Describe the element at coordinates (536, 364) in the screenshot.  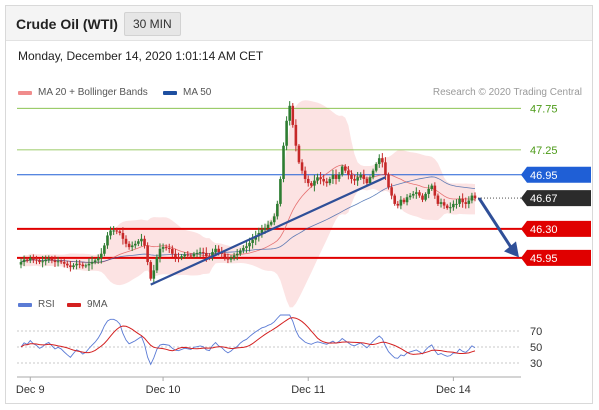
I see `rsi-level-label: 30` at that location.